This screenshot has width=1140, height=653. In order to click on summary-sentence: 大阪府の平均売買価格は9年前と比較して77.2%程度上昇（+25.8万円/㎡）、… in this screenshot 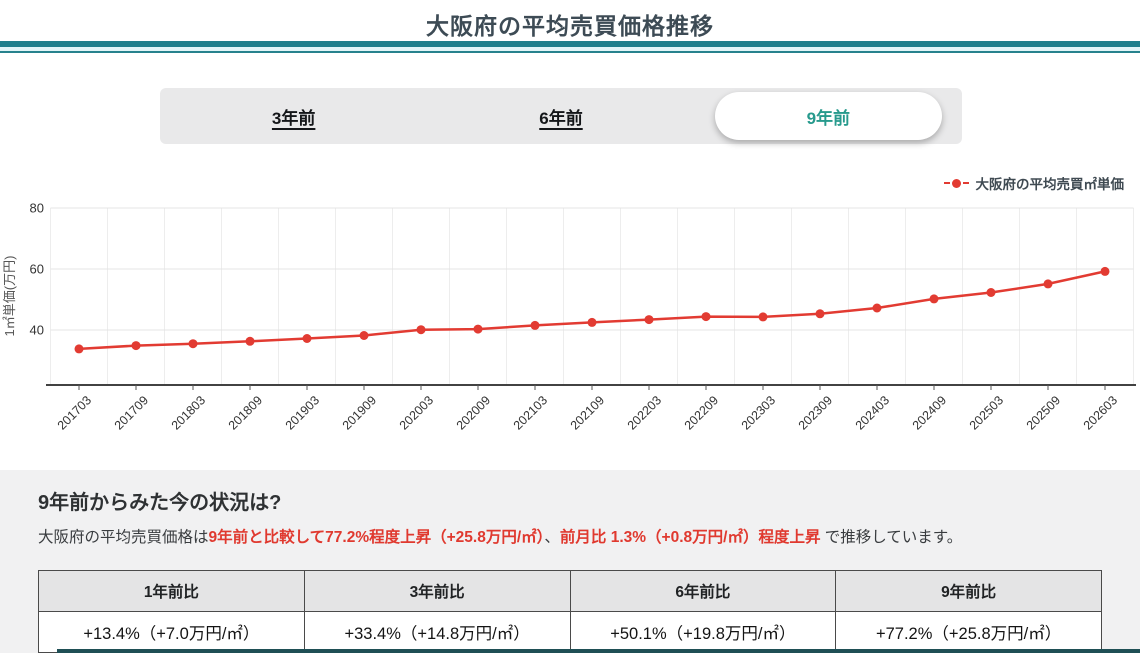, I will do `click(589, 538)`.